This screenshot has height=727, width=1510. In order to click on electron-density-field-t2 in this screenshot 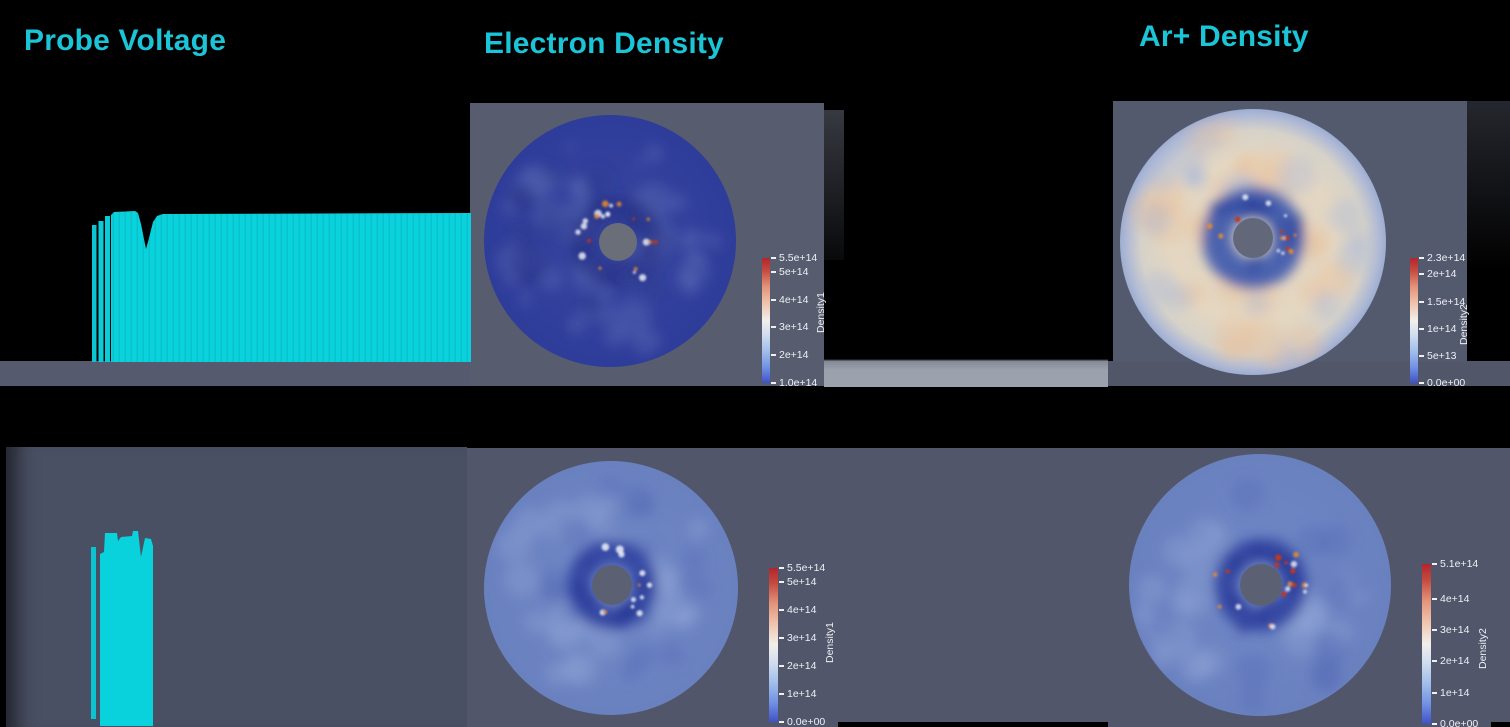, I will do `click(611, 588)`.